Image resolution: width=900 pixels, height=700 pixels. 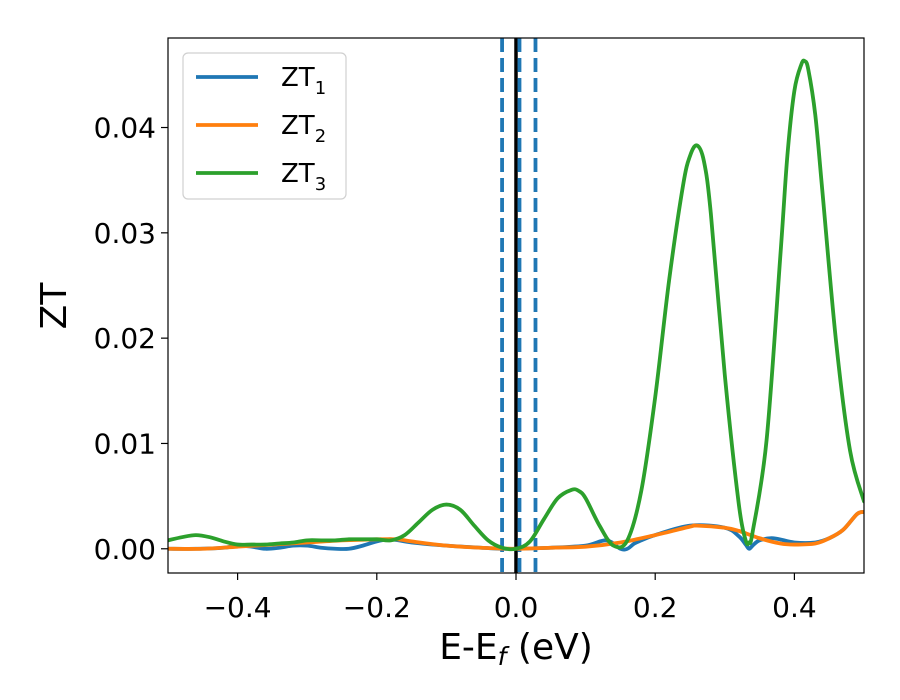 What do you see at coordinates (655, 607) in the screenshot?
I see `x-tick-label: 0.2` at bounding box center [655, 607].